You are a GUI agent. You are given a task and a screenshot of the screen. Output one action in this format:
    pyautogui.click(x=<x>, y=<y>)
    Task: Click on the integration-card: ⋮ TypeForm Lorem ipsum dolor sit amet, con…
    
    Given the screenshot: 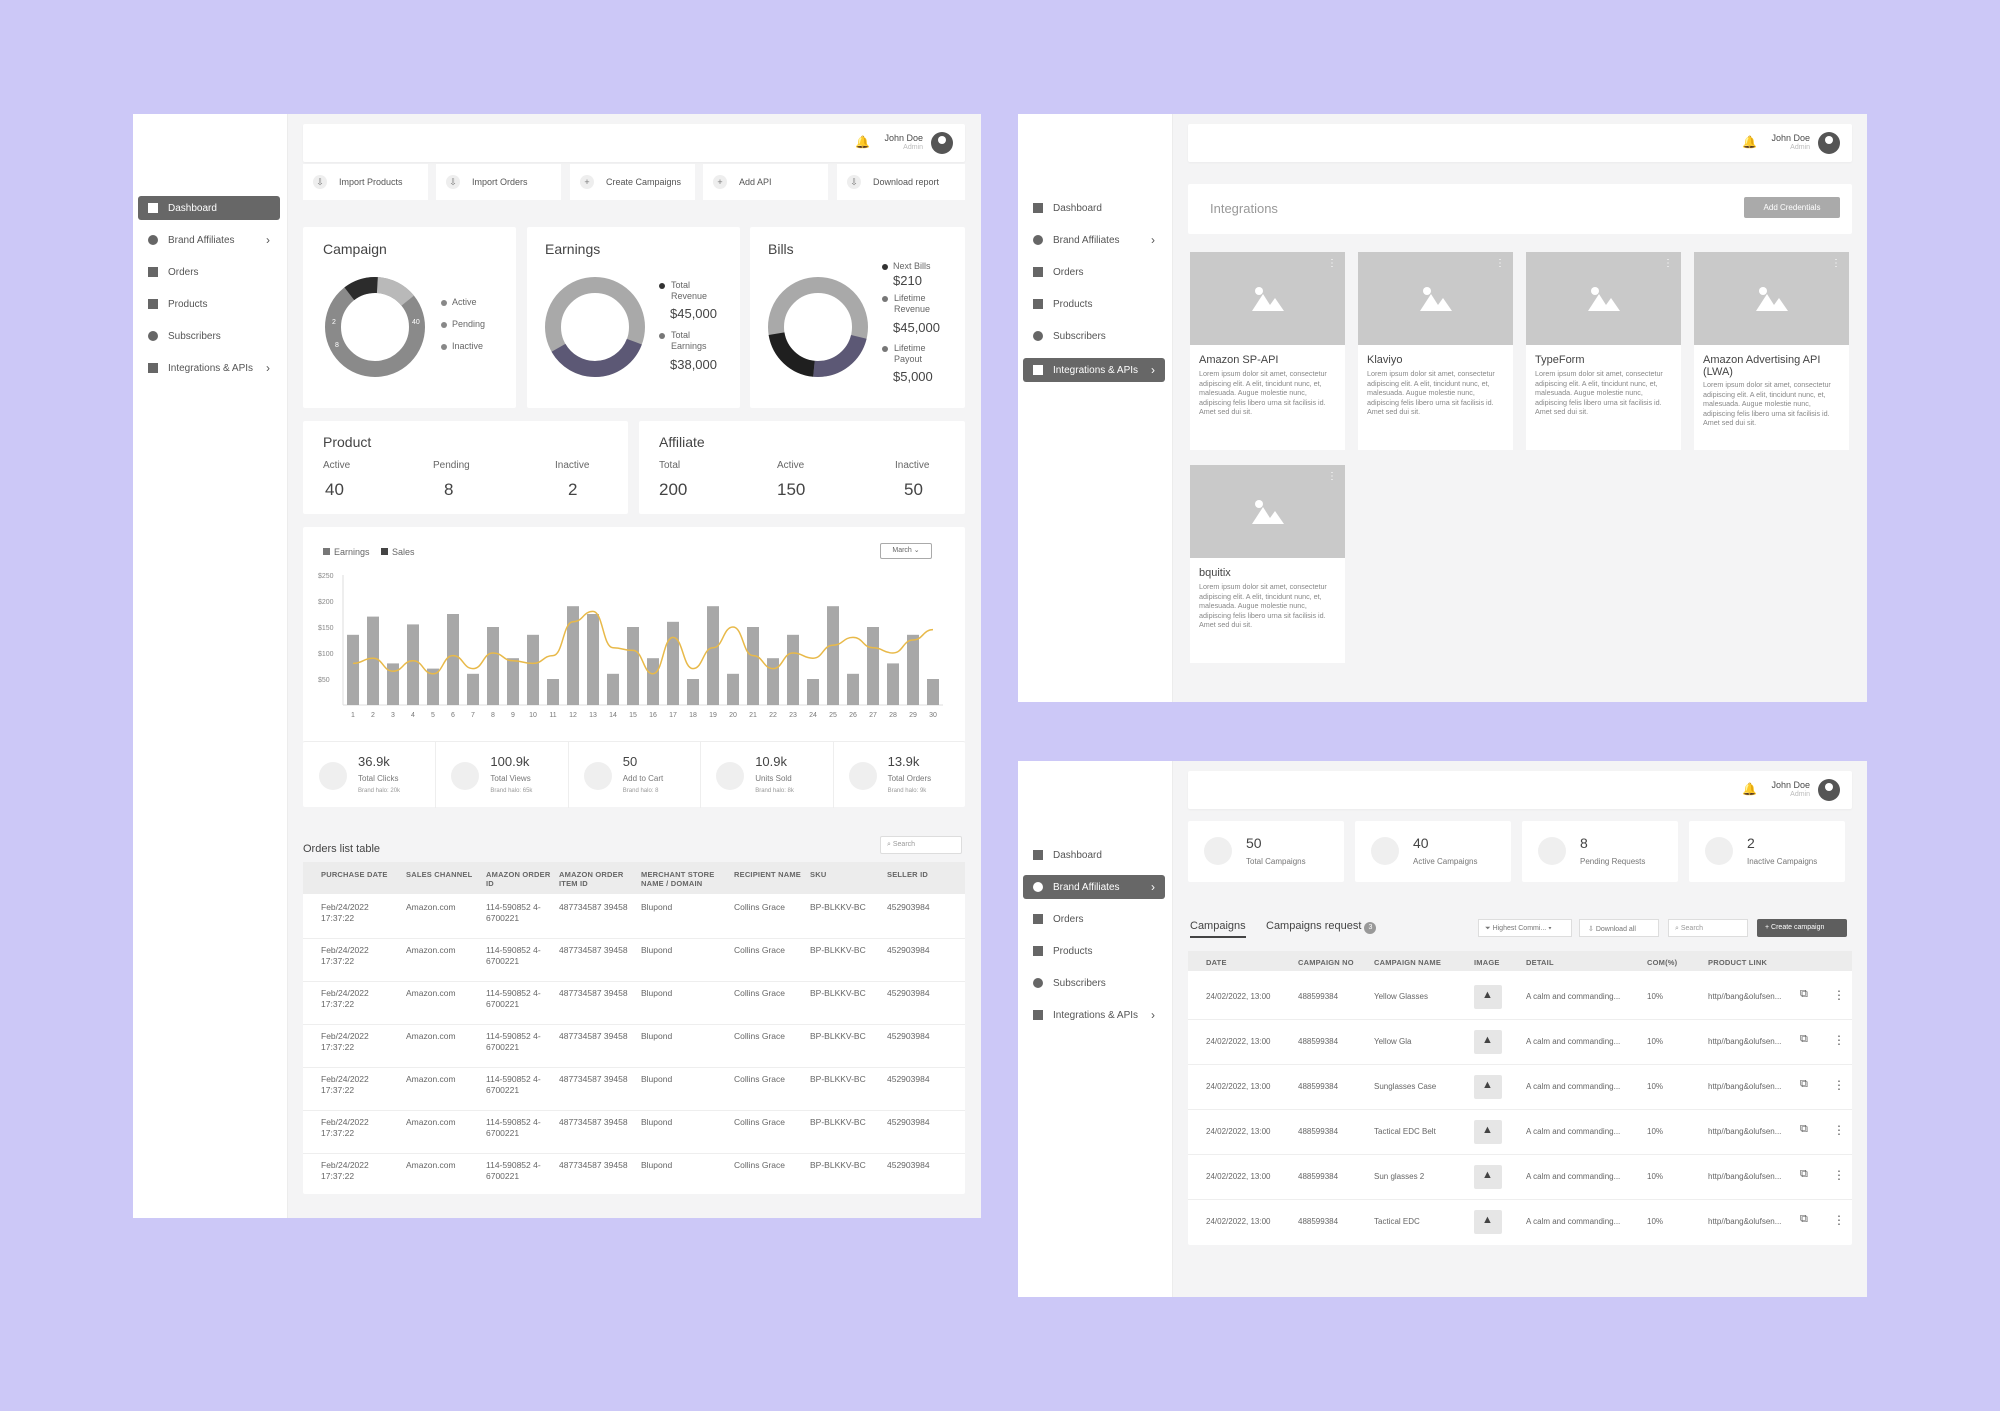 What is the action you would take?
    pyautogui.click(x=1603, y=351)
    